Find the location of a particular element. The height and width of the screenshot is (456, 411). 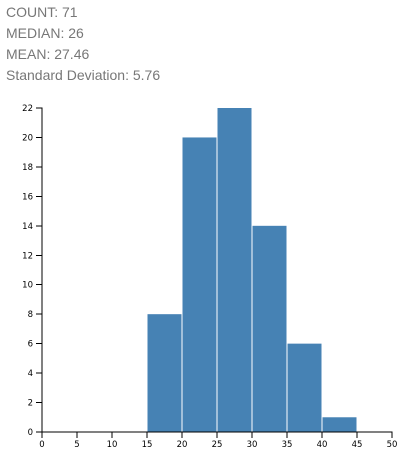

y-tick-label: 0 is located at coordinates (30, 433).